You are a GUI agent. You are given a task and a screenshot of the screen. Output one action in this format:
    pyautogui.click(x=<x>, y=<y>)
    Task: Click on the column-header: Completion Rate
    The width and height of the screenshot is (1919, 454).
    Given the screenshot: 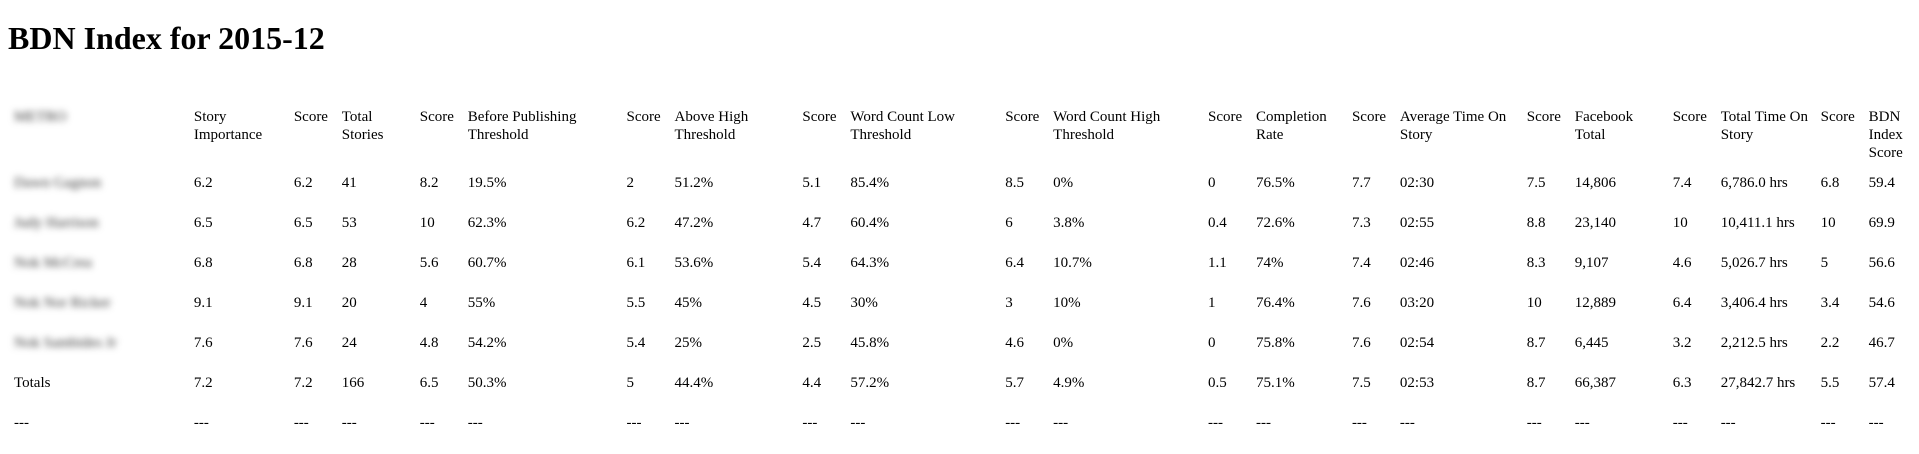 What is the action you would take?
    pyautogui.click(x=1291, y=126)
    